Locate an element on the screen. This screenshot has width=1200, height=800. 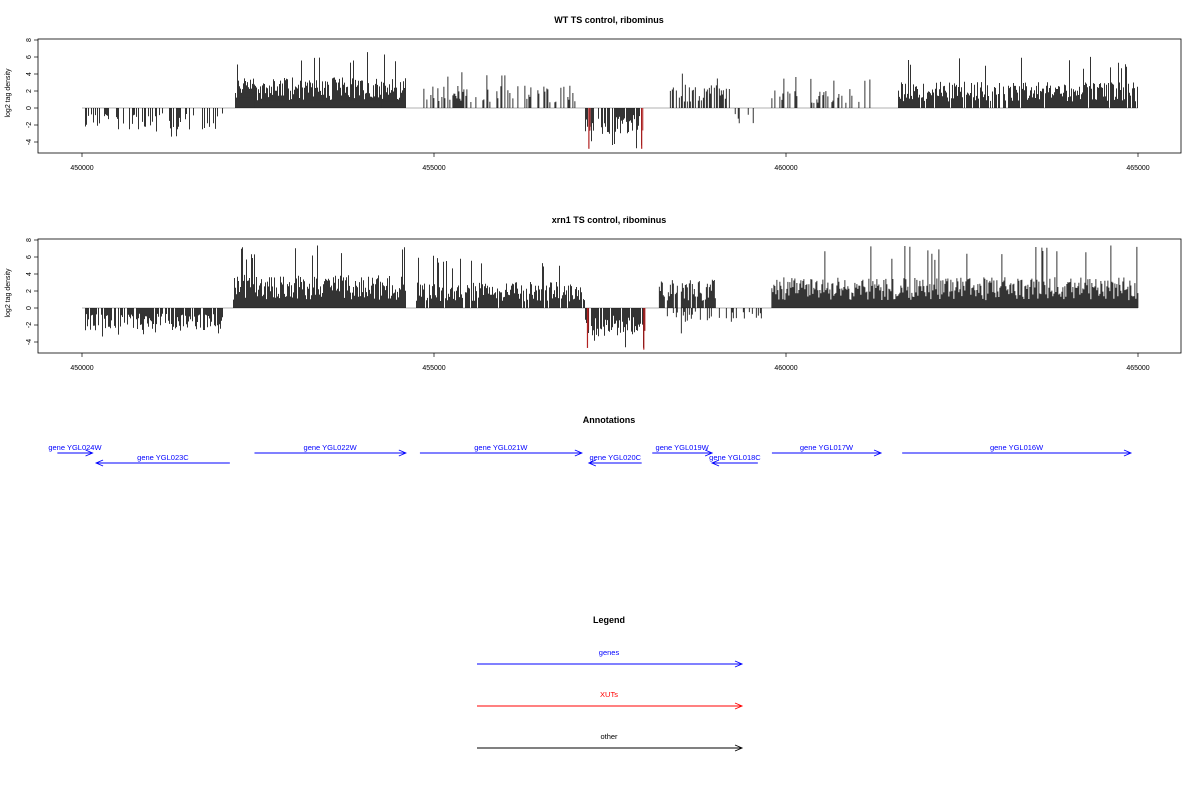
gene-arrow: gene YGL018C is located at coordinates (735, 460).